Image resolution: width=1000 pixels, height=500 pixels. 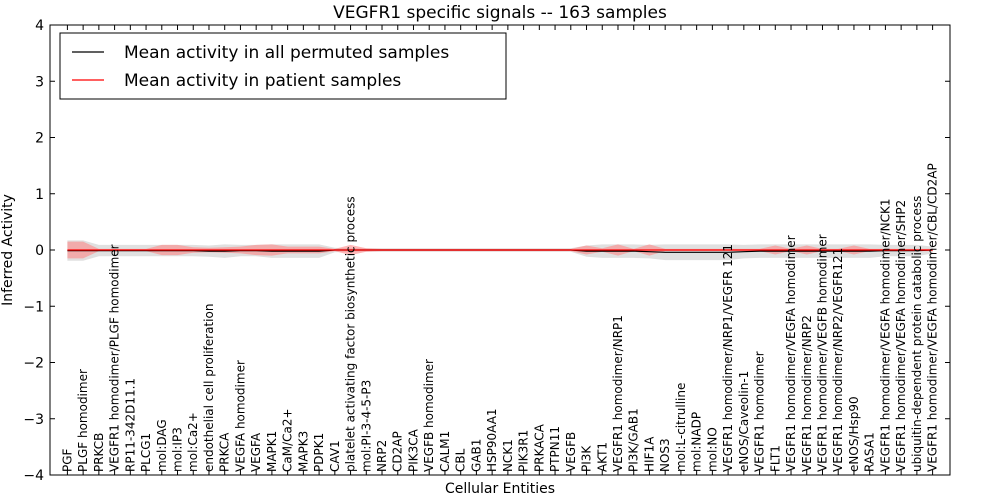 What do you see at coordinates (67, 460) in the screenshot?
I see `x-category-label: PGF` at bounding box center [67, 460].